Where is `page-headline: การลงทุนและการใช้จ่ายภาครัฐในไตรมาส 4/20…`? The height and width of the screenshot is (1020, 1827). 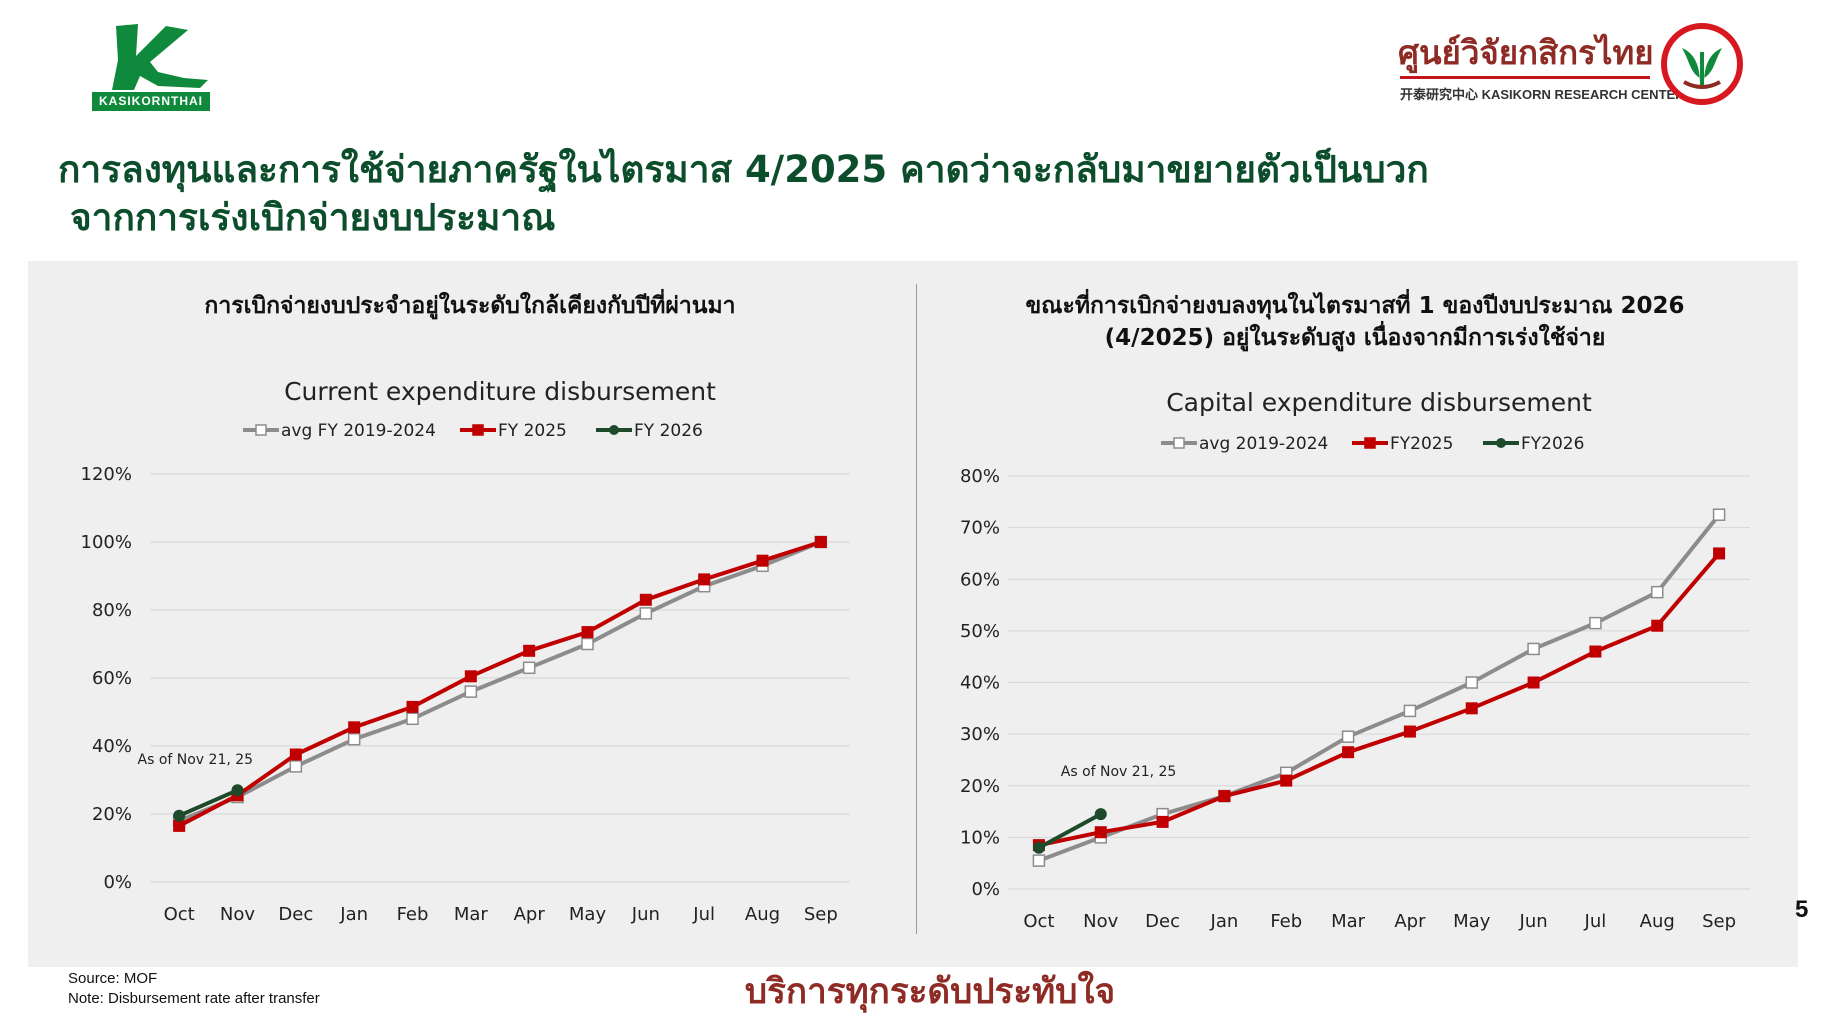
page-headline: การลงทุนและการใช้จ่ายภาครัฐในไตรมาส 4/20… is located at coordinates (918, 194).